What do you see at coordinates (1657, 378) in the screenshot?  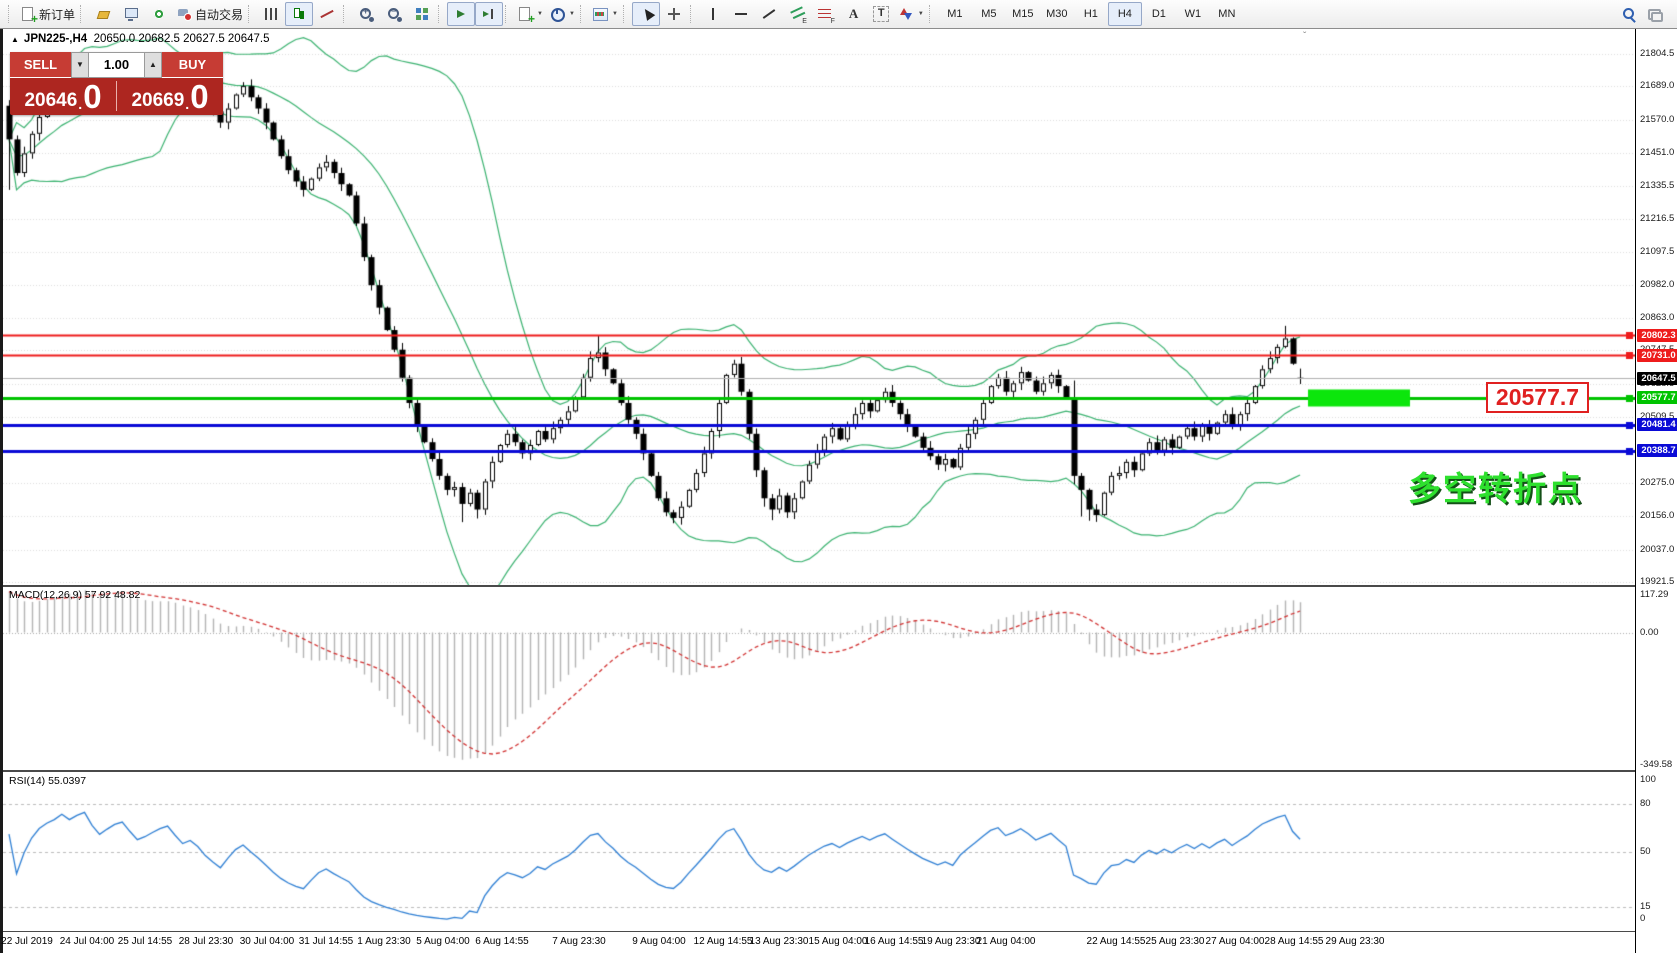 I see `current-price-tag: 20647.5` at bounding box center [1657, 378].